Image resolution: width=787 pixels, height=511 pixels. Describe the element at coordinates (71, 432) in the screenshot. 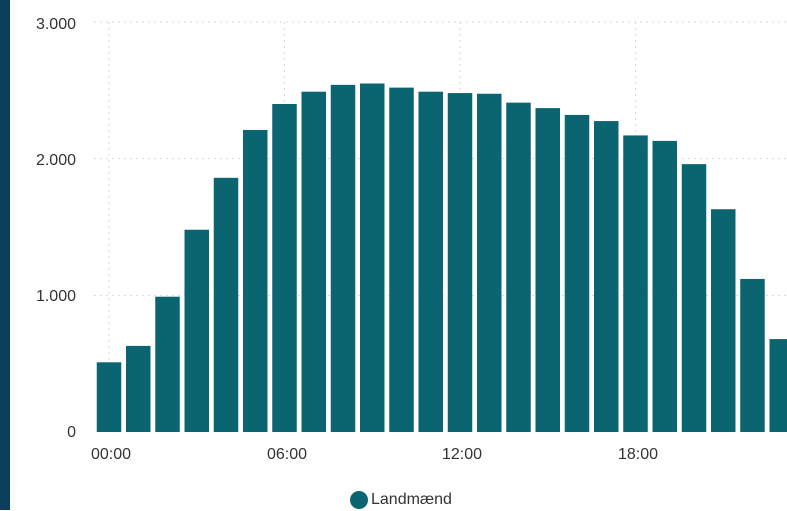

I see `y-tick-label: 0` at that location.